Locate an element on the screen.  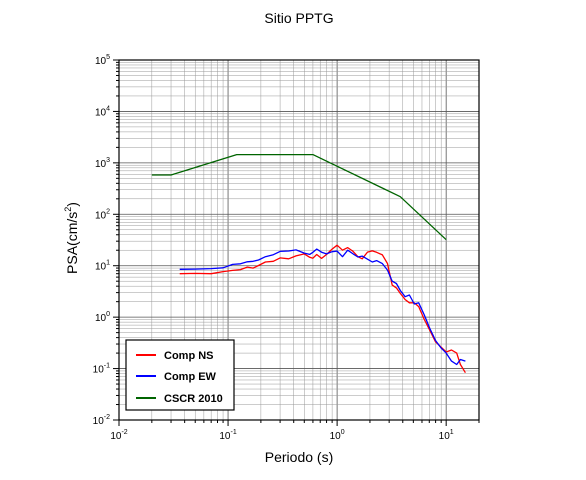
x-tick-label-exp: -1 is located at coordinates (234, 432).